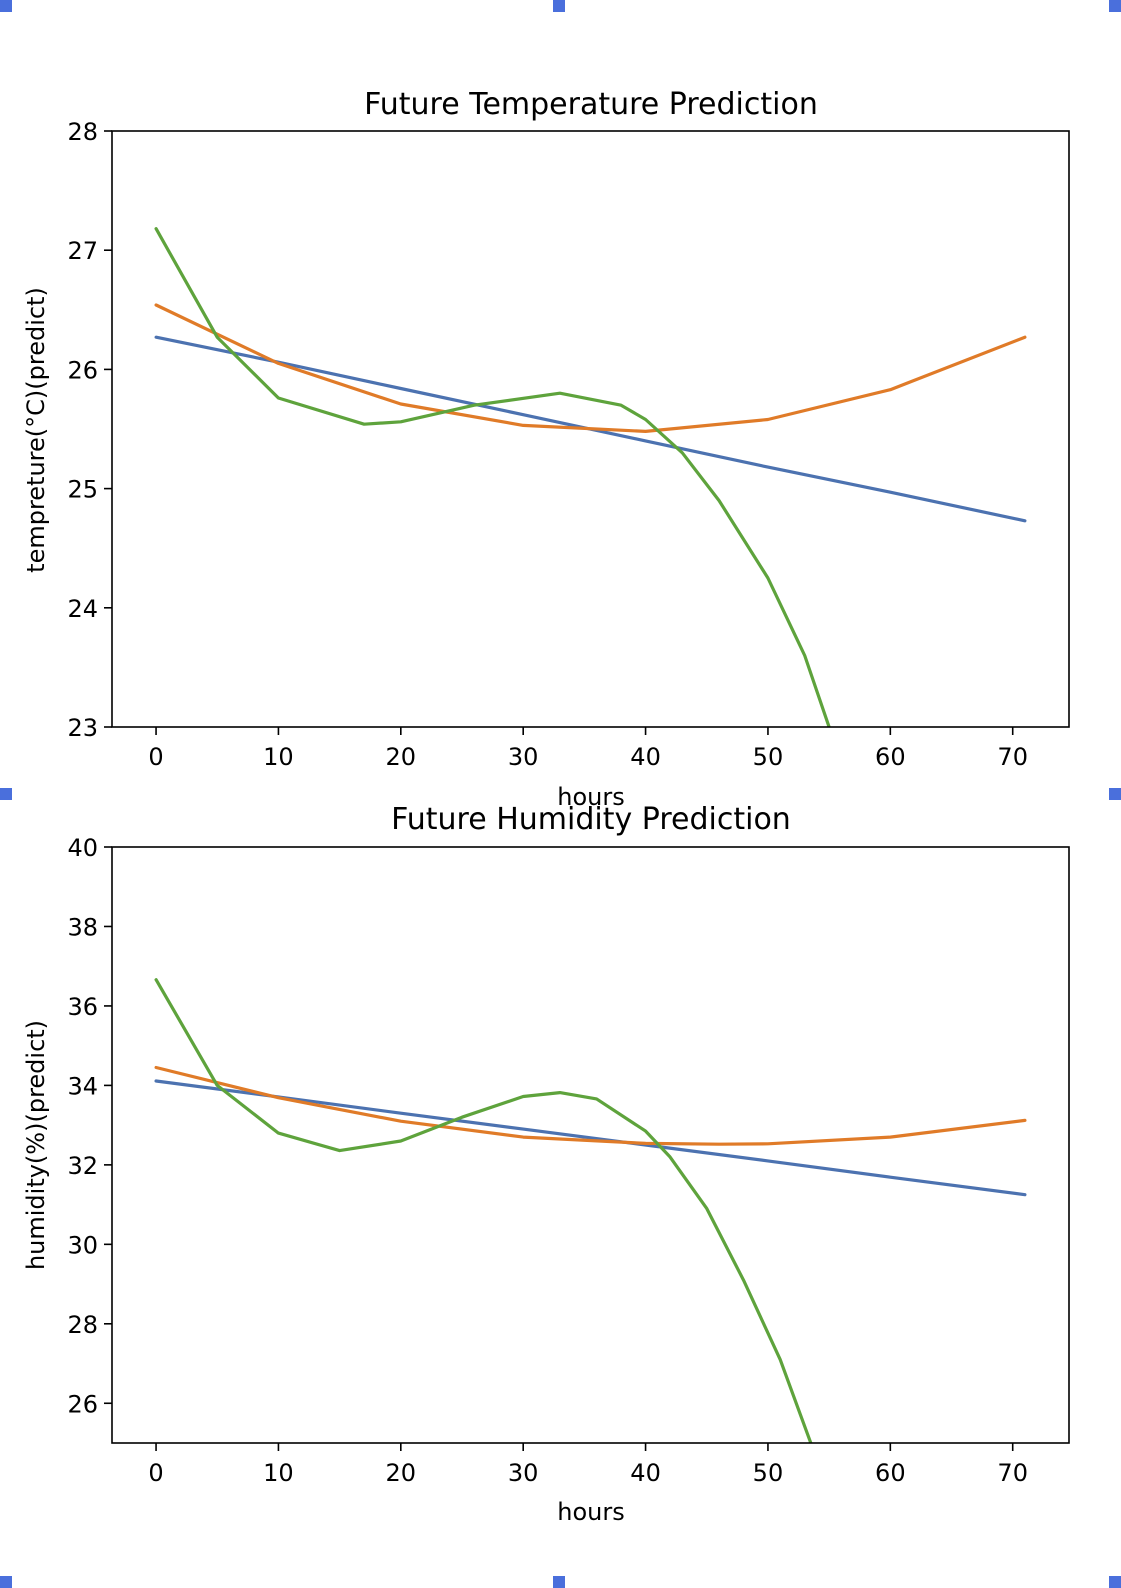 Image resolution: width=1121 pixels, height=1588 pixels. I want to click on humidity-y-tick-label: 36, so click(82, 1007).